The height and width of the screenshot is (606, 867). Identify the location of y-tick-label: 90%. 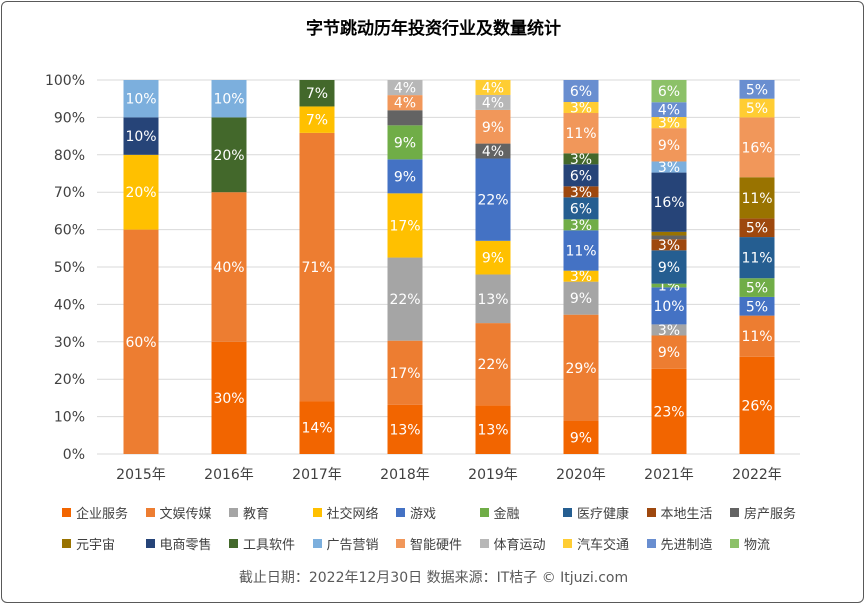
(69, 118).